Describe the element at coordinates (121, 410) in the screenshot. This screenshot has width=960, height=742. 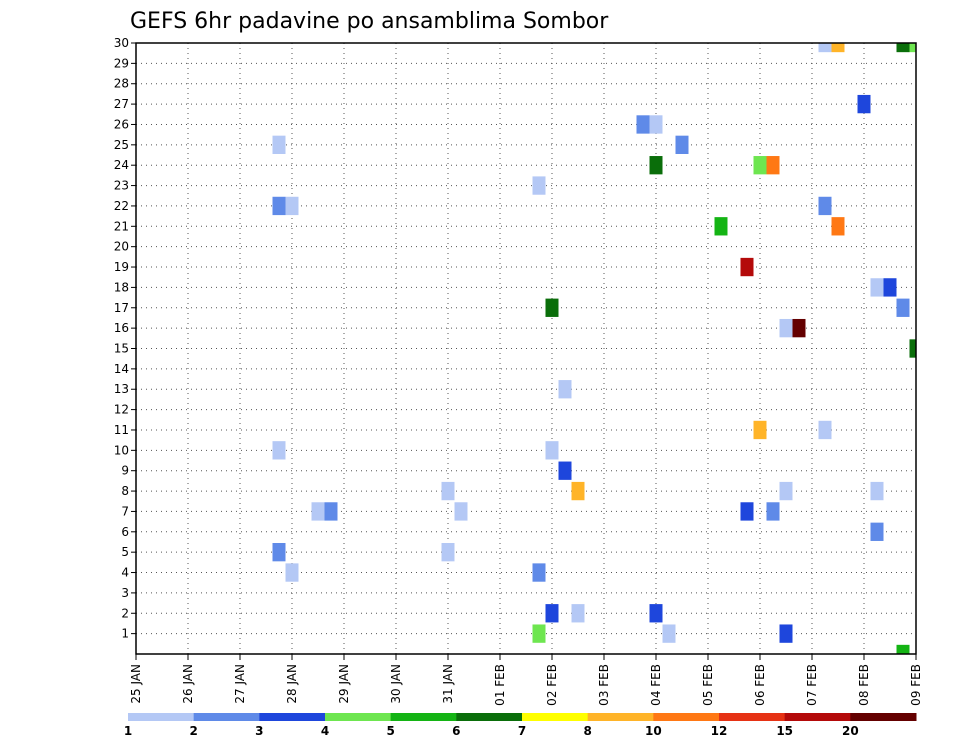
I see `y-tick-label: 12` at that location.